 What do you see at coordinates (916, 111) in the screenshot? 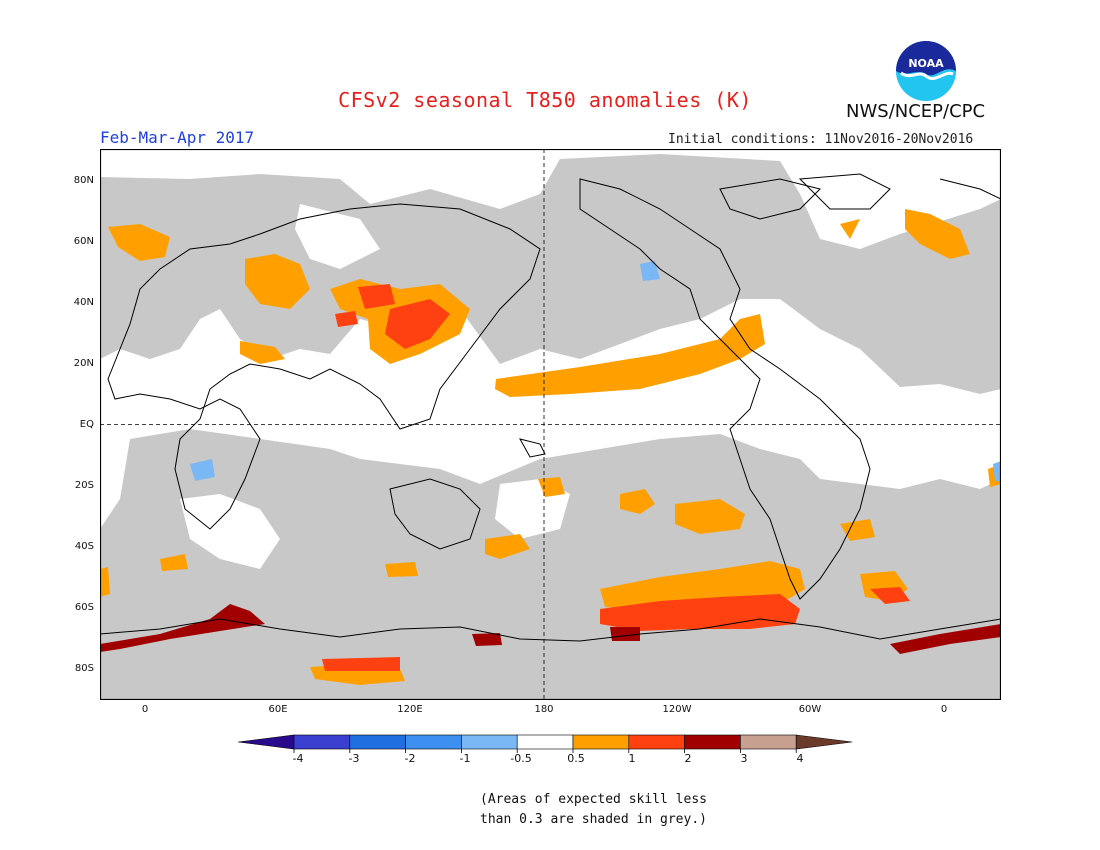
I see `agency-label: NWS/NCEP/CPC` at bounding box center [916, 111].